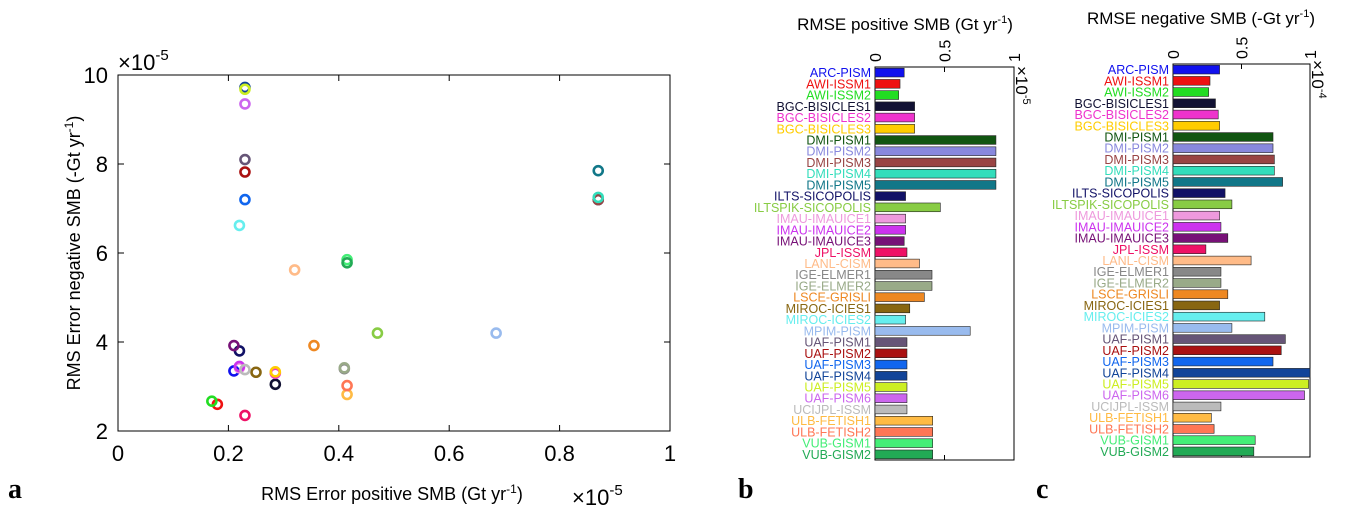 The image size is (1346, 512). I want to click on bar-category-label: ARC-PISM, so click(840, 73).